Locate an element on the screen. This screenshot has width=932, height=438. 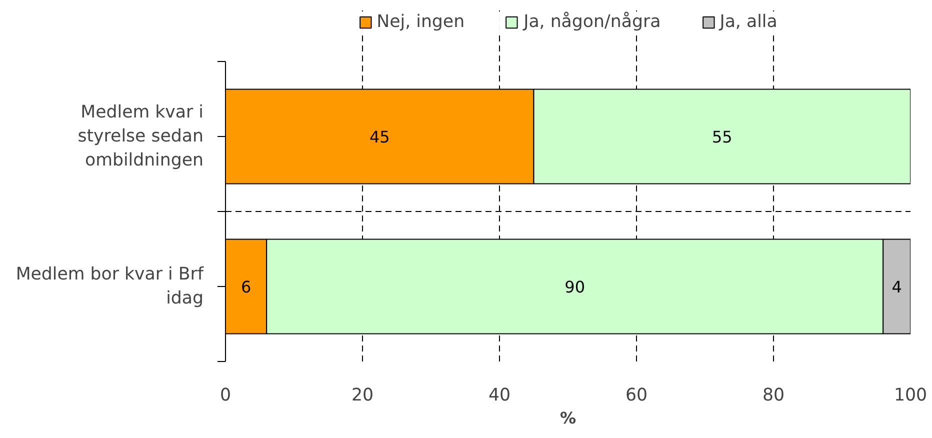
x-axis-title: % is located at coordinates (568, 418).